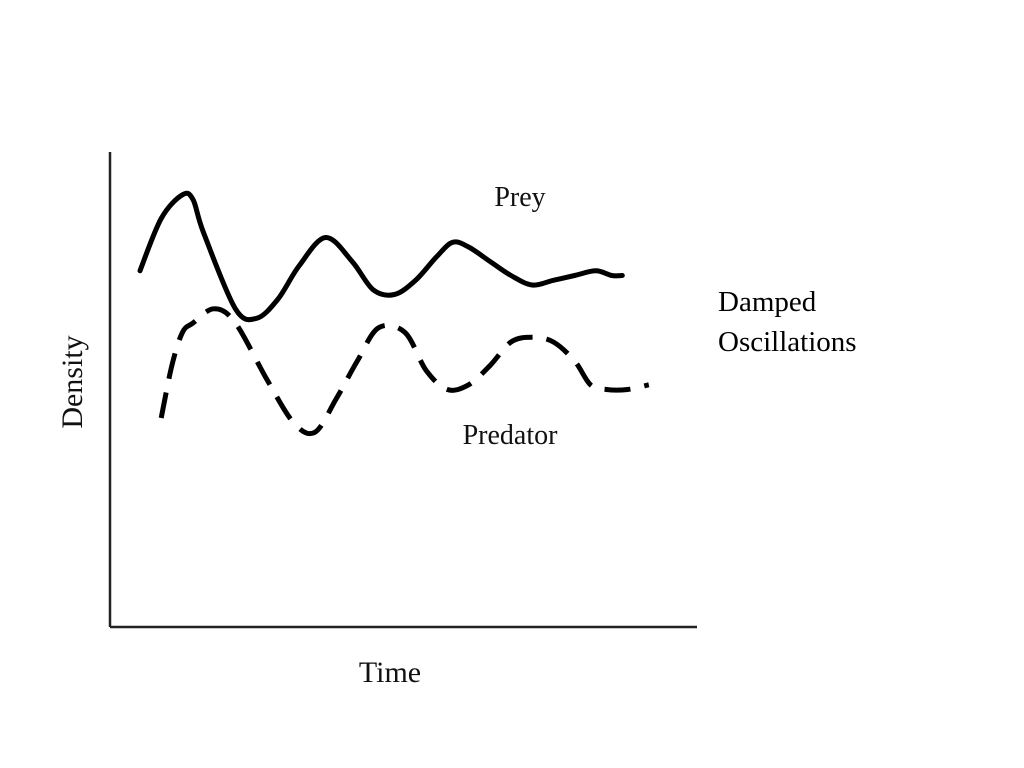  I want to click on series-line-prey, so click(381, 256).